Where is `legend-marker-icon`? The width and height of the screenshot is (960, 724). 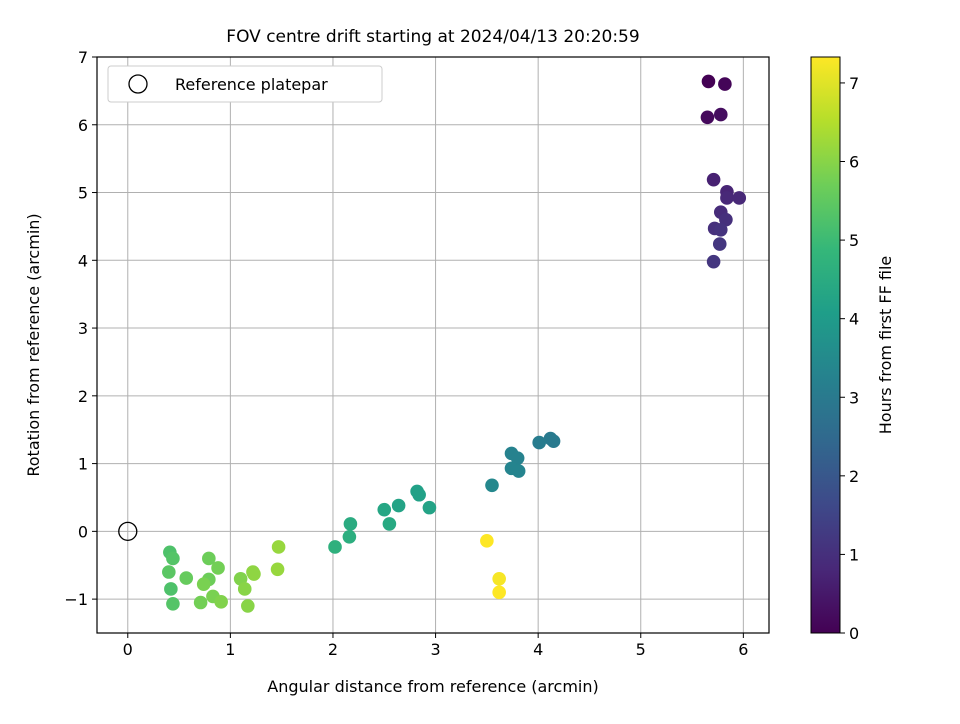
legend-marker-icon is located at coordinates (138, 84).